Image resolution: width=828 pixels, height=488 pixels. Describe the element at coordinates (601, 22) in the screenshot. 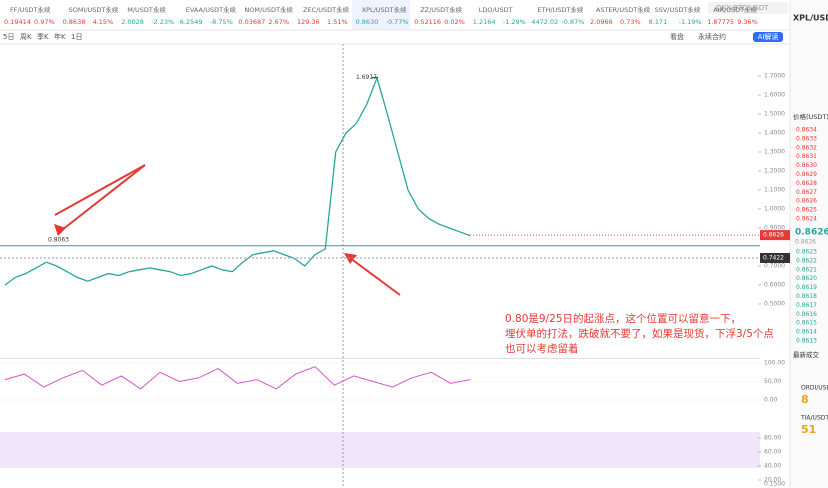

I see `tab-price: 2.0966` at that location.